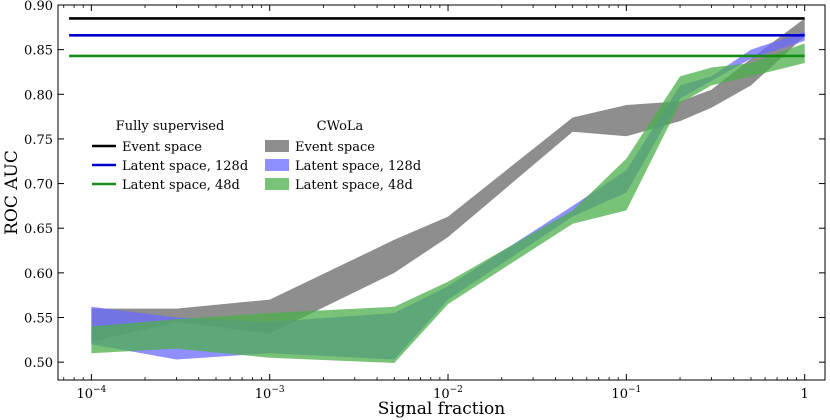 The height and width of the screenshot is (420, 830). What do you see at coordinates (38, 274) in the screenshot?
I see `y-tick-label: 0.60` at bounding box center [38, 274].